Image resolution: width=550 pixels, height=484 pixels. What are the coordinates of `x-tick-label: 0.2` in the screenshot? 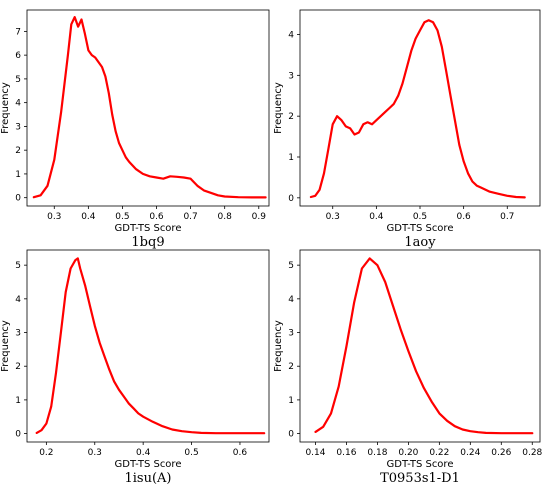 It's located at (46, 453).